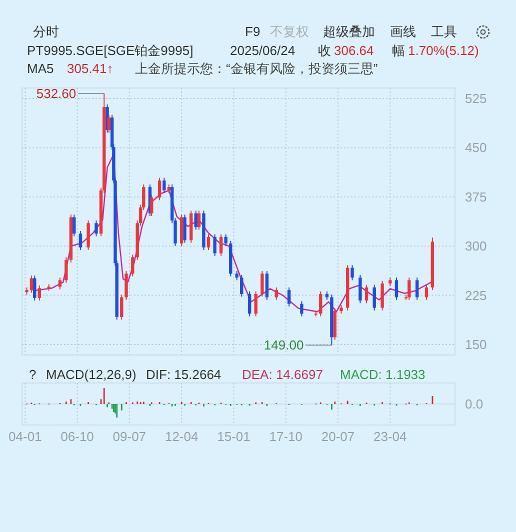  What do you see at coordinates (444, 31) in the screenshot?
I see `text: 工具` at bounding box center [444, 31].